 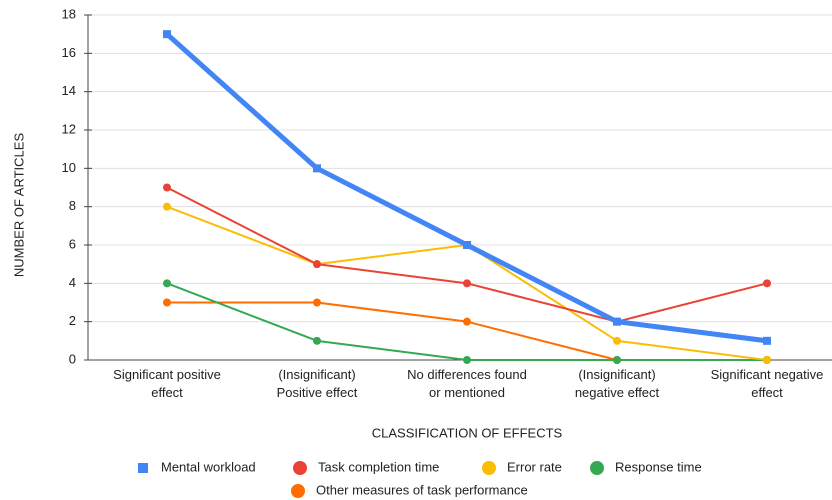 I want to click on legend-label: Other measures of task performance, so click(x=422, y=489).